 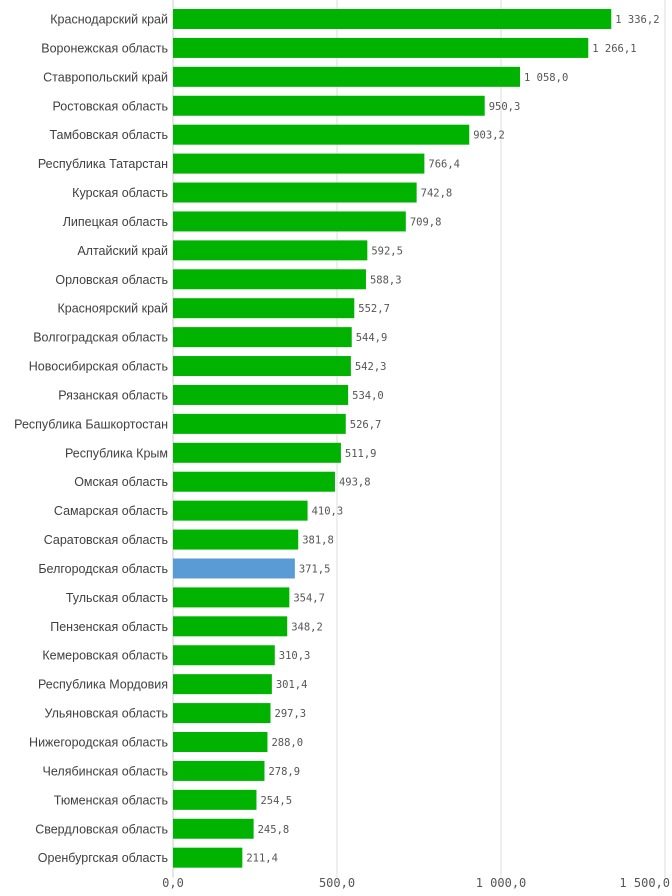 I want to click on category-label: Рязанская область, so click(x=113, y=395).